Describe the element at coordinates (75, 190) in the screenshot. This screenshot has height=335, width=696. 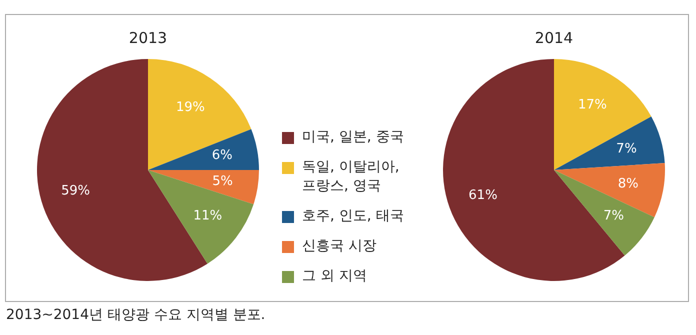
I see `data-label: 59%` at that location.